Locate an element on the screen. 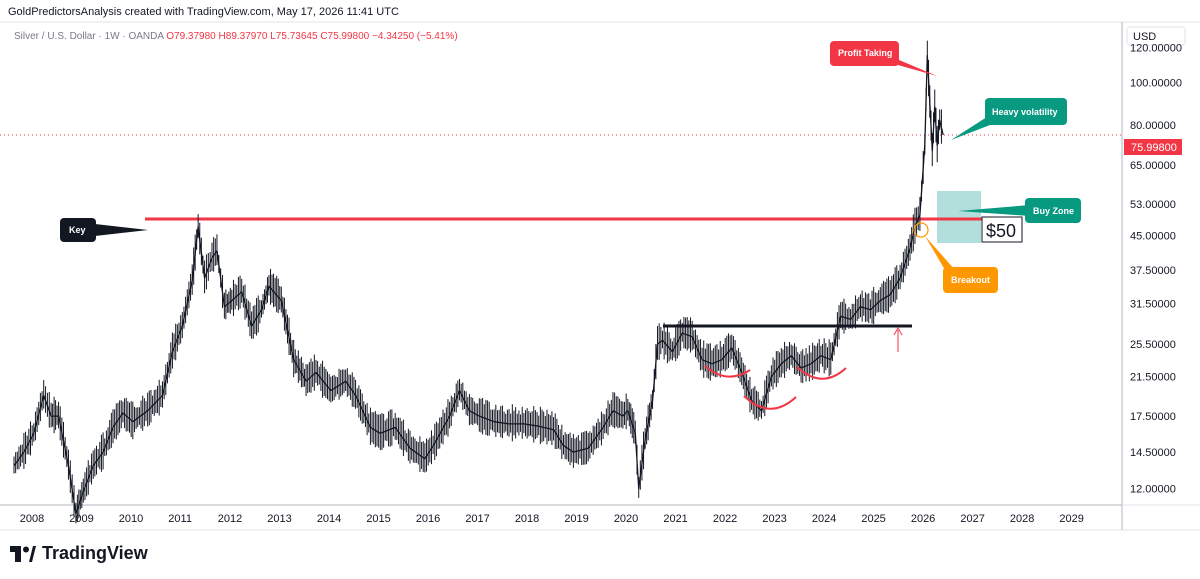  fifty-label: $50 is located at coordinates (1001, 231).